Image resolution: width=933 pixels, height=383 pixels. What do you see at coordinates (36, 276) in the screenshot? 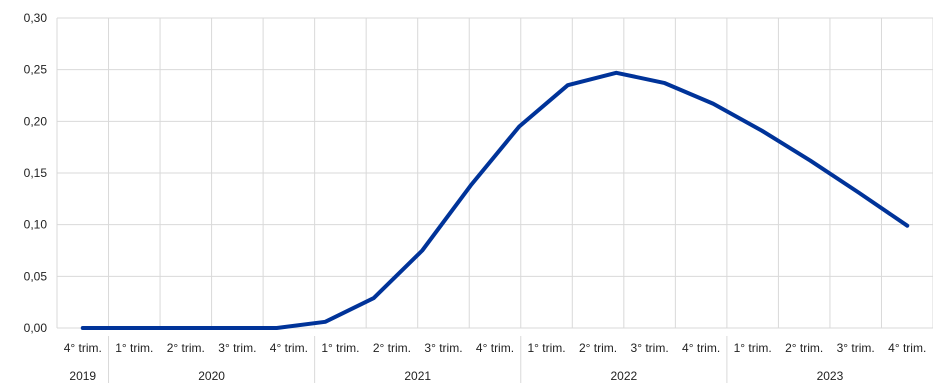
I see `y-tick-label: 0,05` at bounding box center [36, 276].